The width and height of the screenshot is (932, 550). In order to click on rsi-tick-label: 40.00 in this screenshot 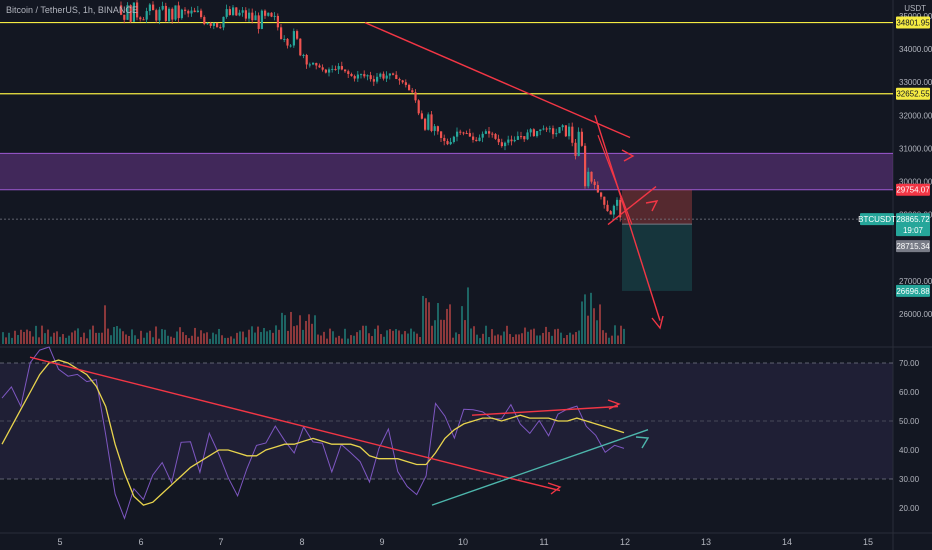, I will do `click(909, 450)`.